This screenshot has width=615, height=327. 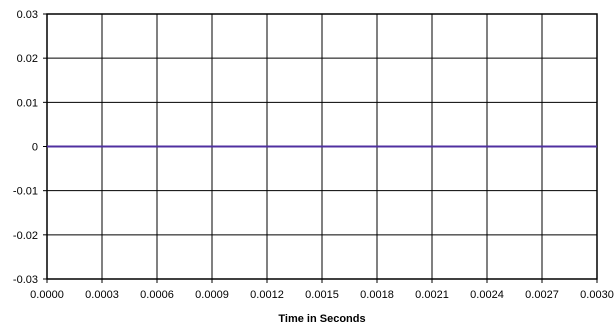 What do you see at coordinates (27, 103) in the screenshot?
I see `y-tick-label: 0.01` at bounding box center [27, 103].